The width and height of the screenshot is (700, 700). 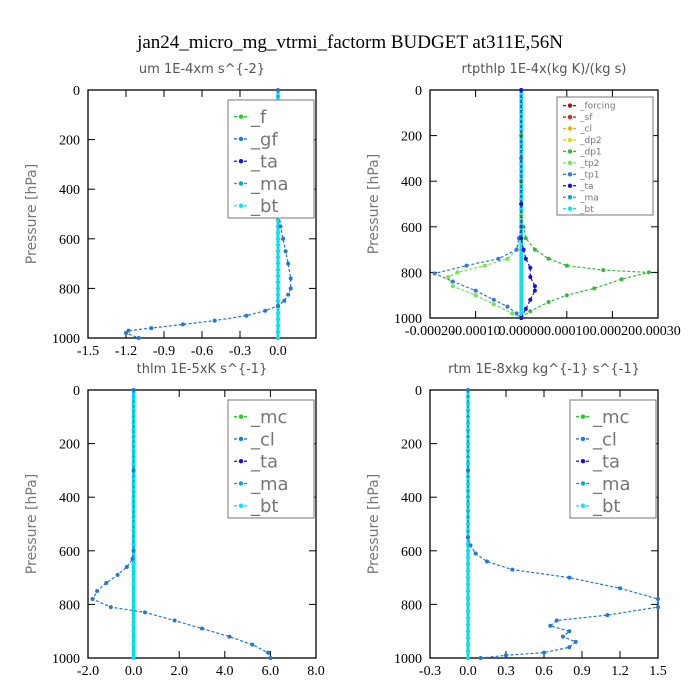 What do you see at coordinates (605, 156) in the screenshot?
I see `legend: _forcing_sf _cl_dp2 _dp1_tp2_tp1 _ta_ma _bt` at bounding box center [605, 156].